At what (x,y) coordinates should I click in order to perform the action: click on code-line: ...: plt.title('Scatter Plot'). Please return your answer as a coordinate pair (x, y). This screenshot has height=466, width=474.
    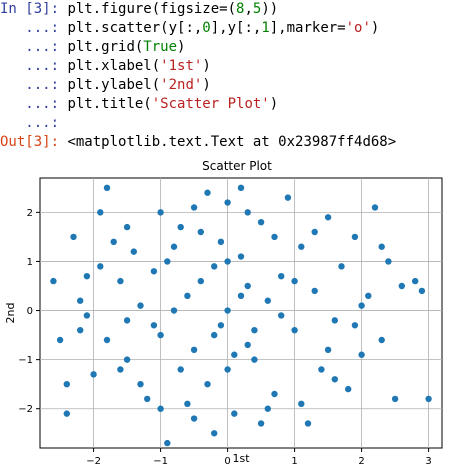
    Looking at the image, I should click on (237, 104).